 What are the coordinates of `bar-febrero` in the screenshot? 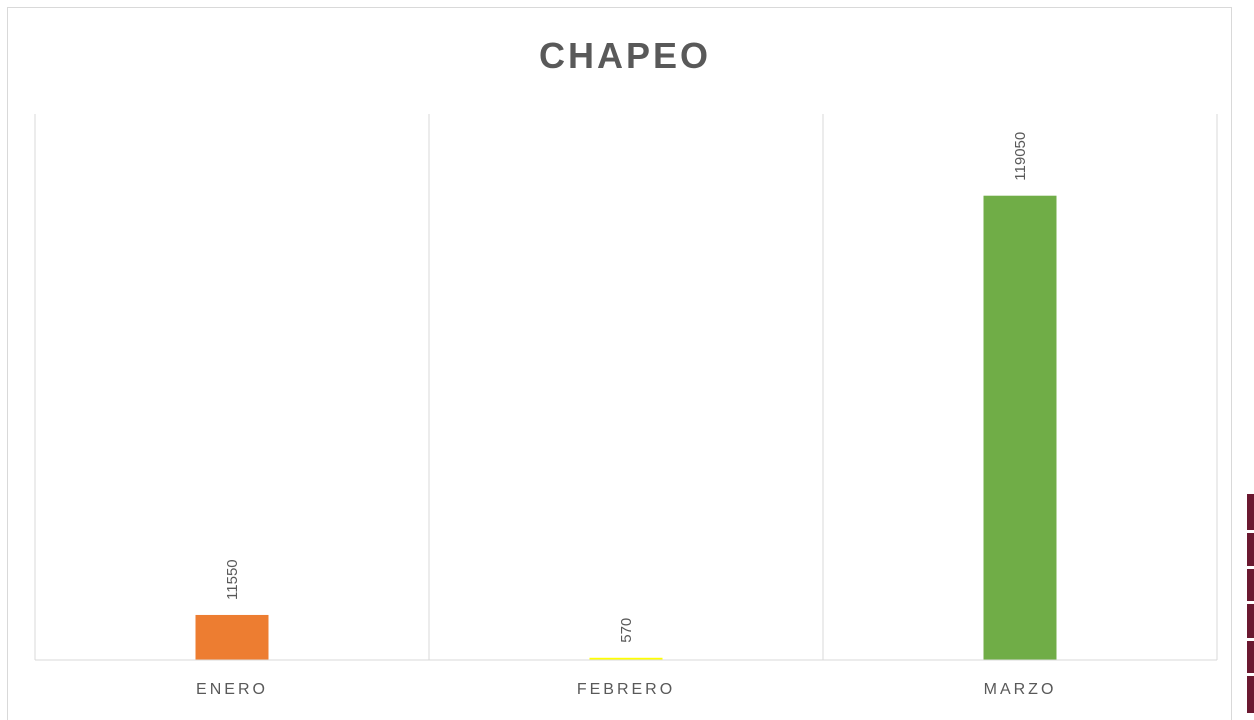 It's located at (626, 658).